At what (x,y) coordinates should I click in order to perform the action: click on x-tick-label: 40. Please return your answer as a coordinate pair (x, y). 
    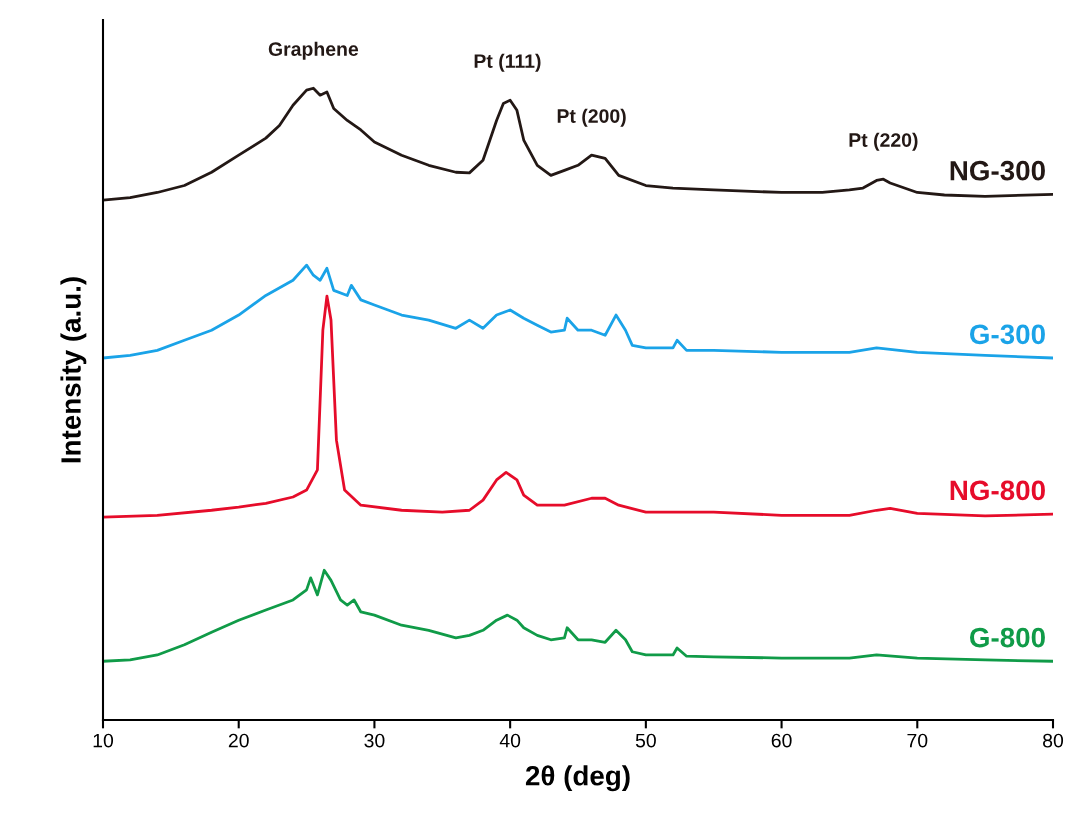
    Looking at the image, I should click on (510, 740).